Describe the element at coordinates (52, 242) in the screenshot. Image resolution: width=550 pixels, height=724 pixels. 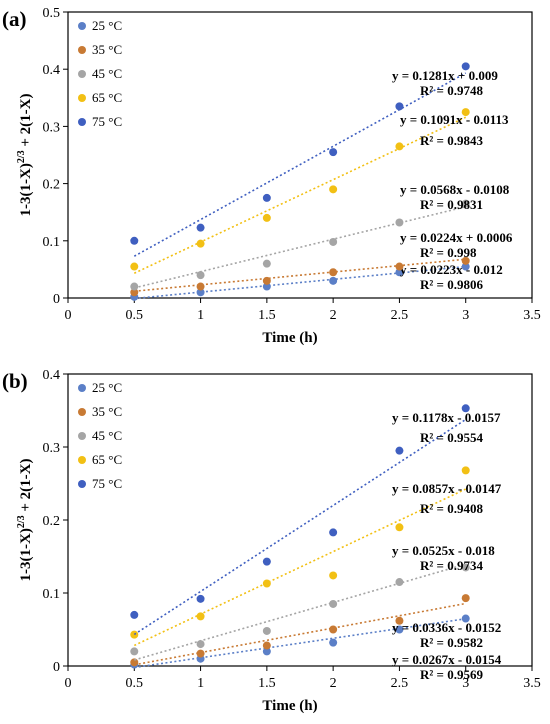
I see `charta-y-tick-label: 0.1` at that location.